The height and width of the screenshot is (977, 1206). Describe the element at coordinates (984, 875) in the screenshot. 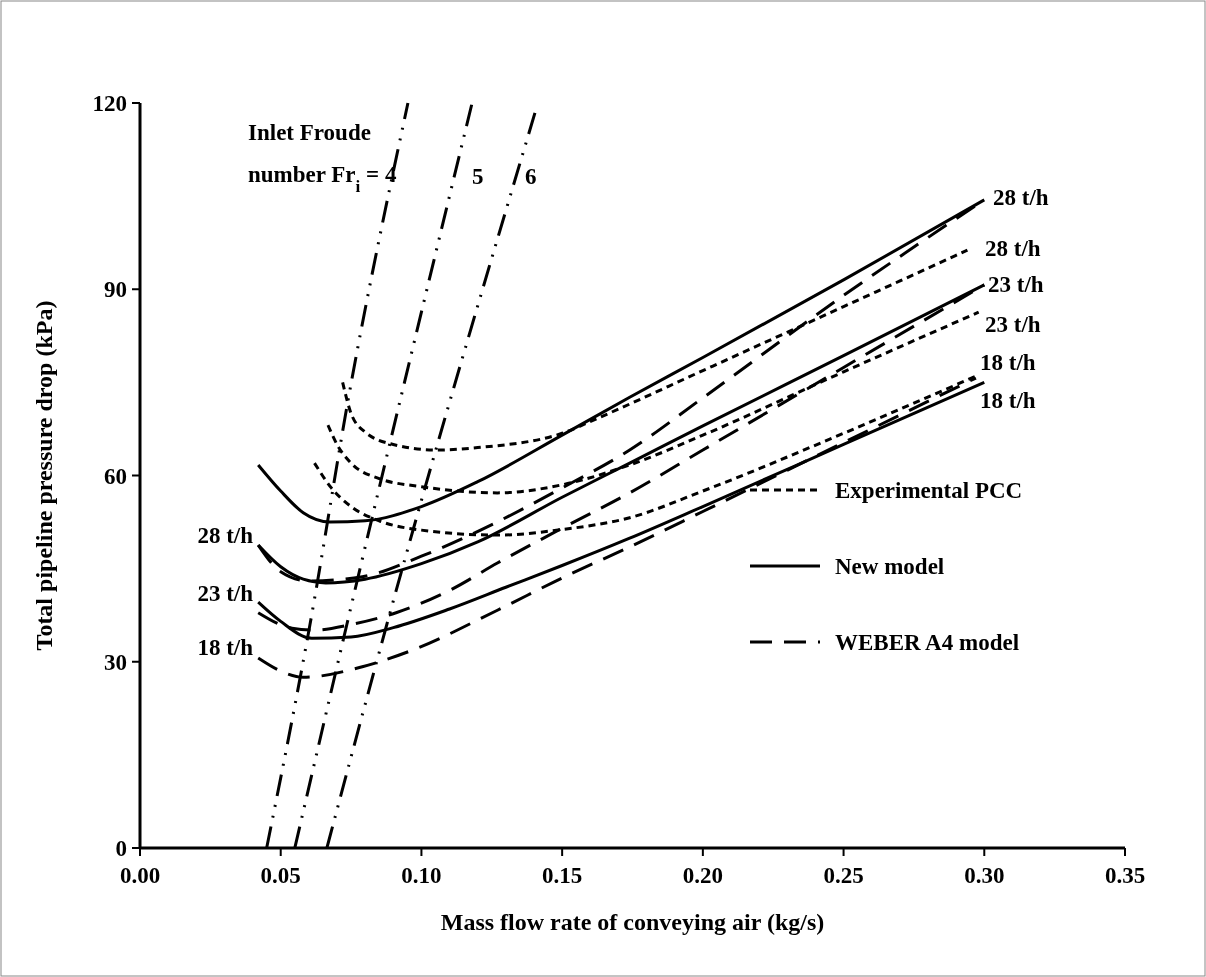

I see `x-tick-label: 0.30` at that location.